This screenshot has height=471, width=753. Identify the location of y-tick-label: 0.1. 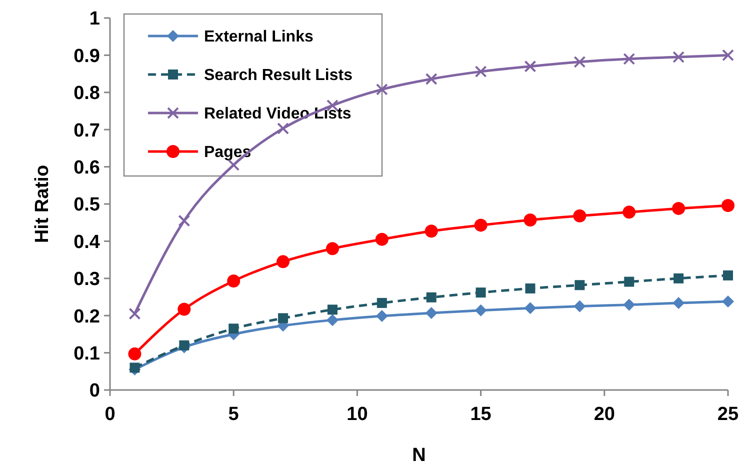
(87, 353).